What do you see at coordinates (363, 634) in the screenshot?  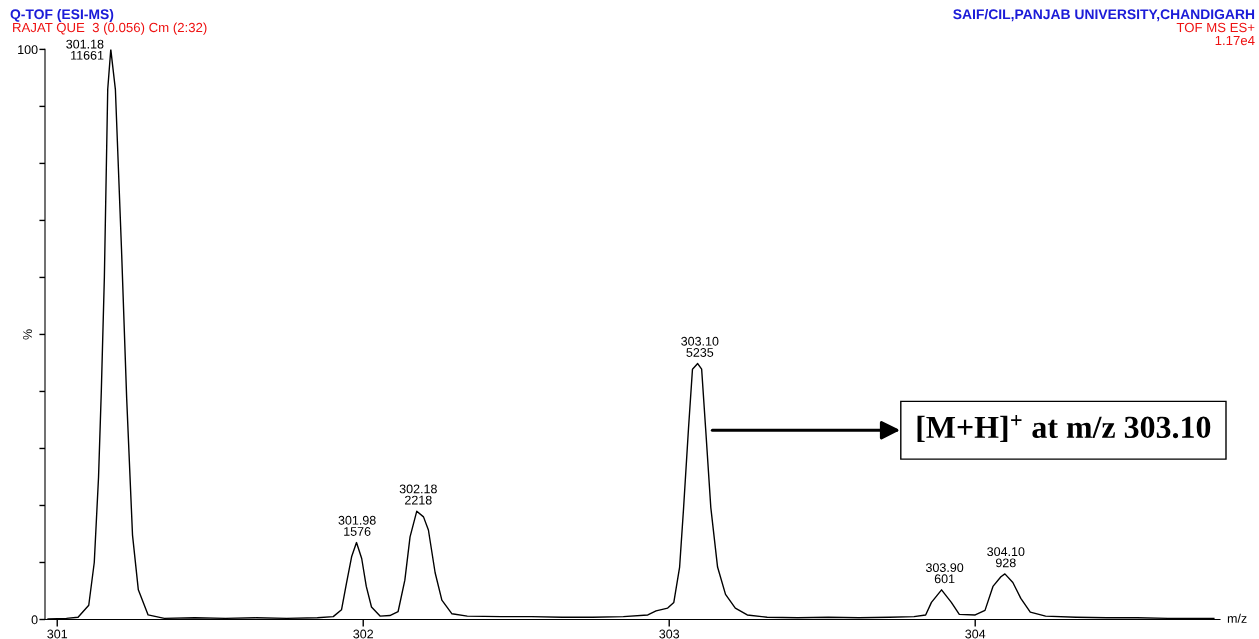 I see `x-tick-label: 302` at bounding box center [363, 634].